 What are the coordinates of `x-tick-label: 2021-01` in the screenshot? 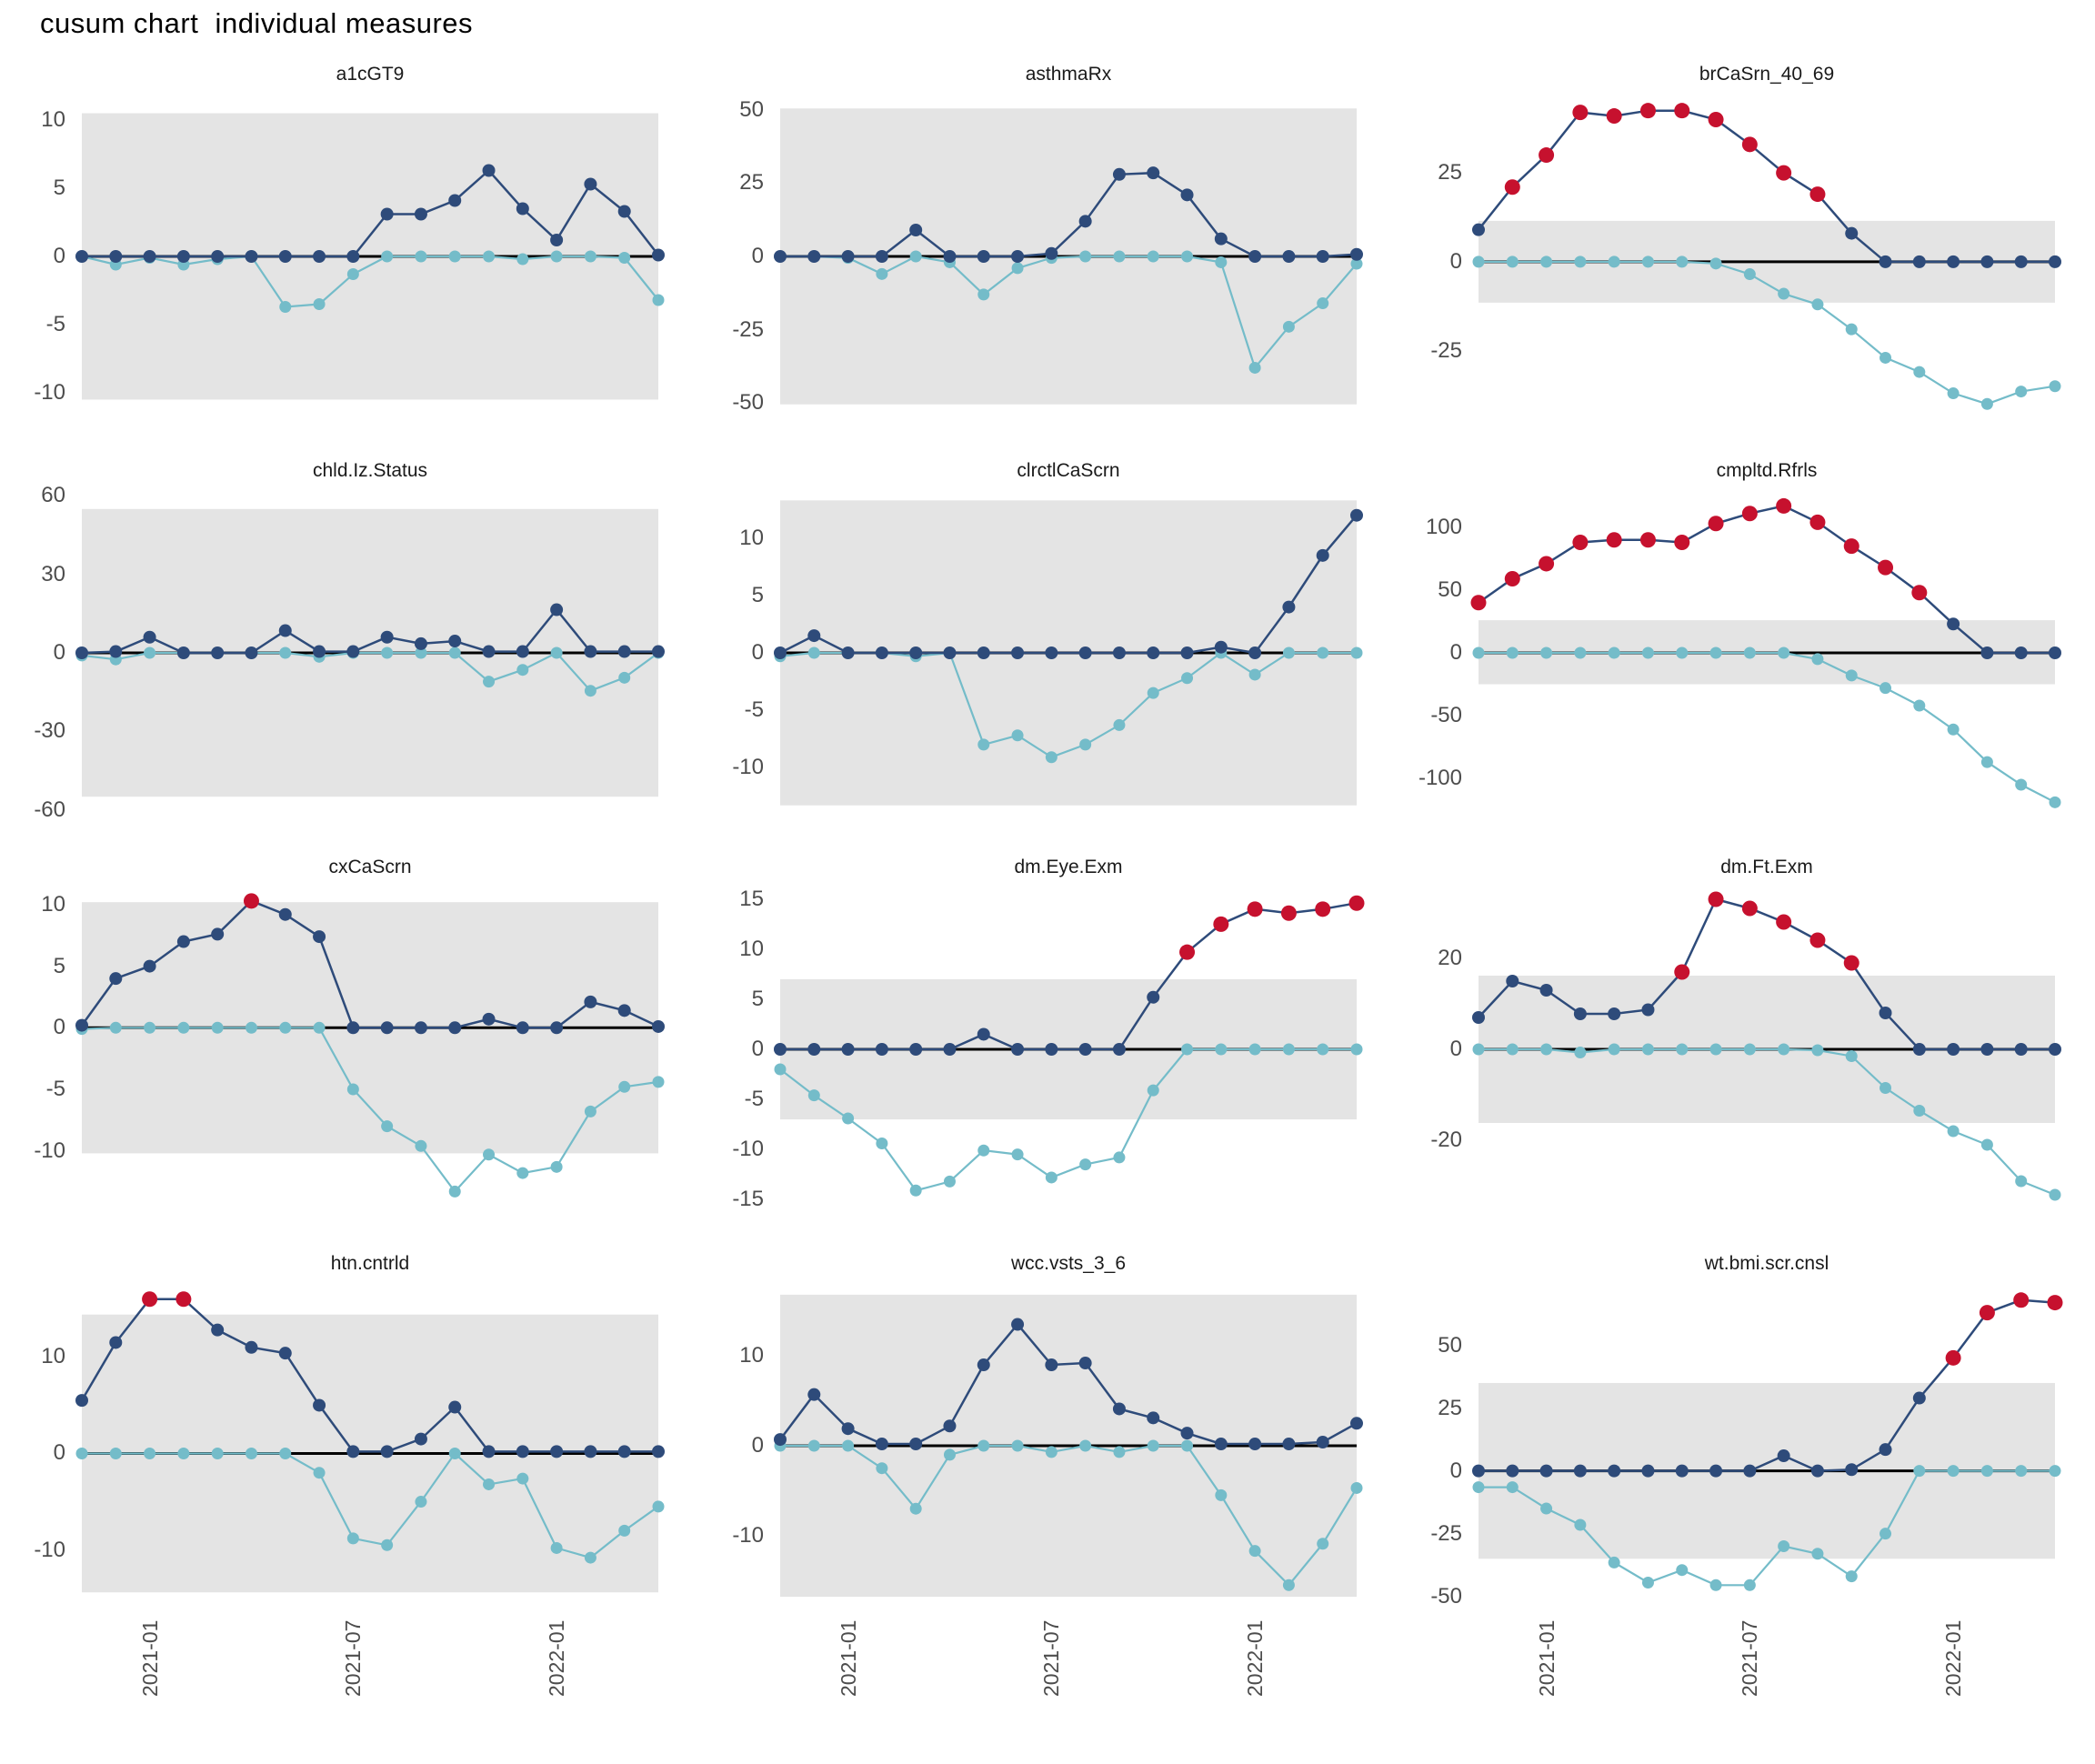 It's located at (1547, 1658).